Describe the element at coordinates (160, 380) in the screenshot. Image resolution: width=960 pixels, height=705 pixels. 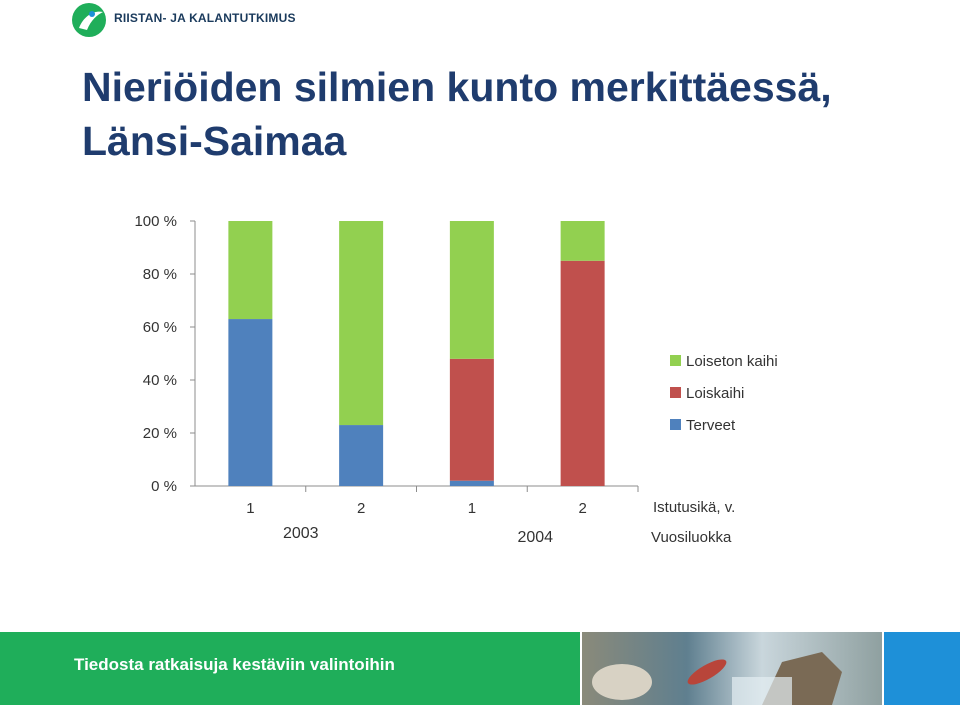
I see `y-tick-label: 40 %` at that location.